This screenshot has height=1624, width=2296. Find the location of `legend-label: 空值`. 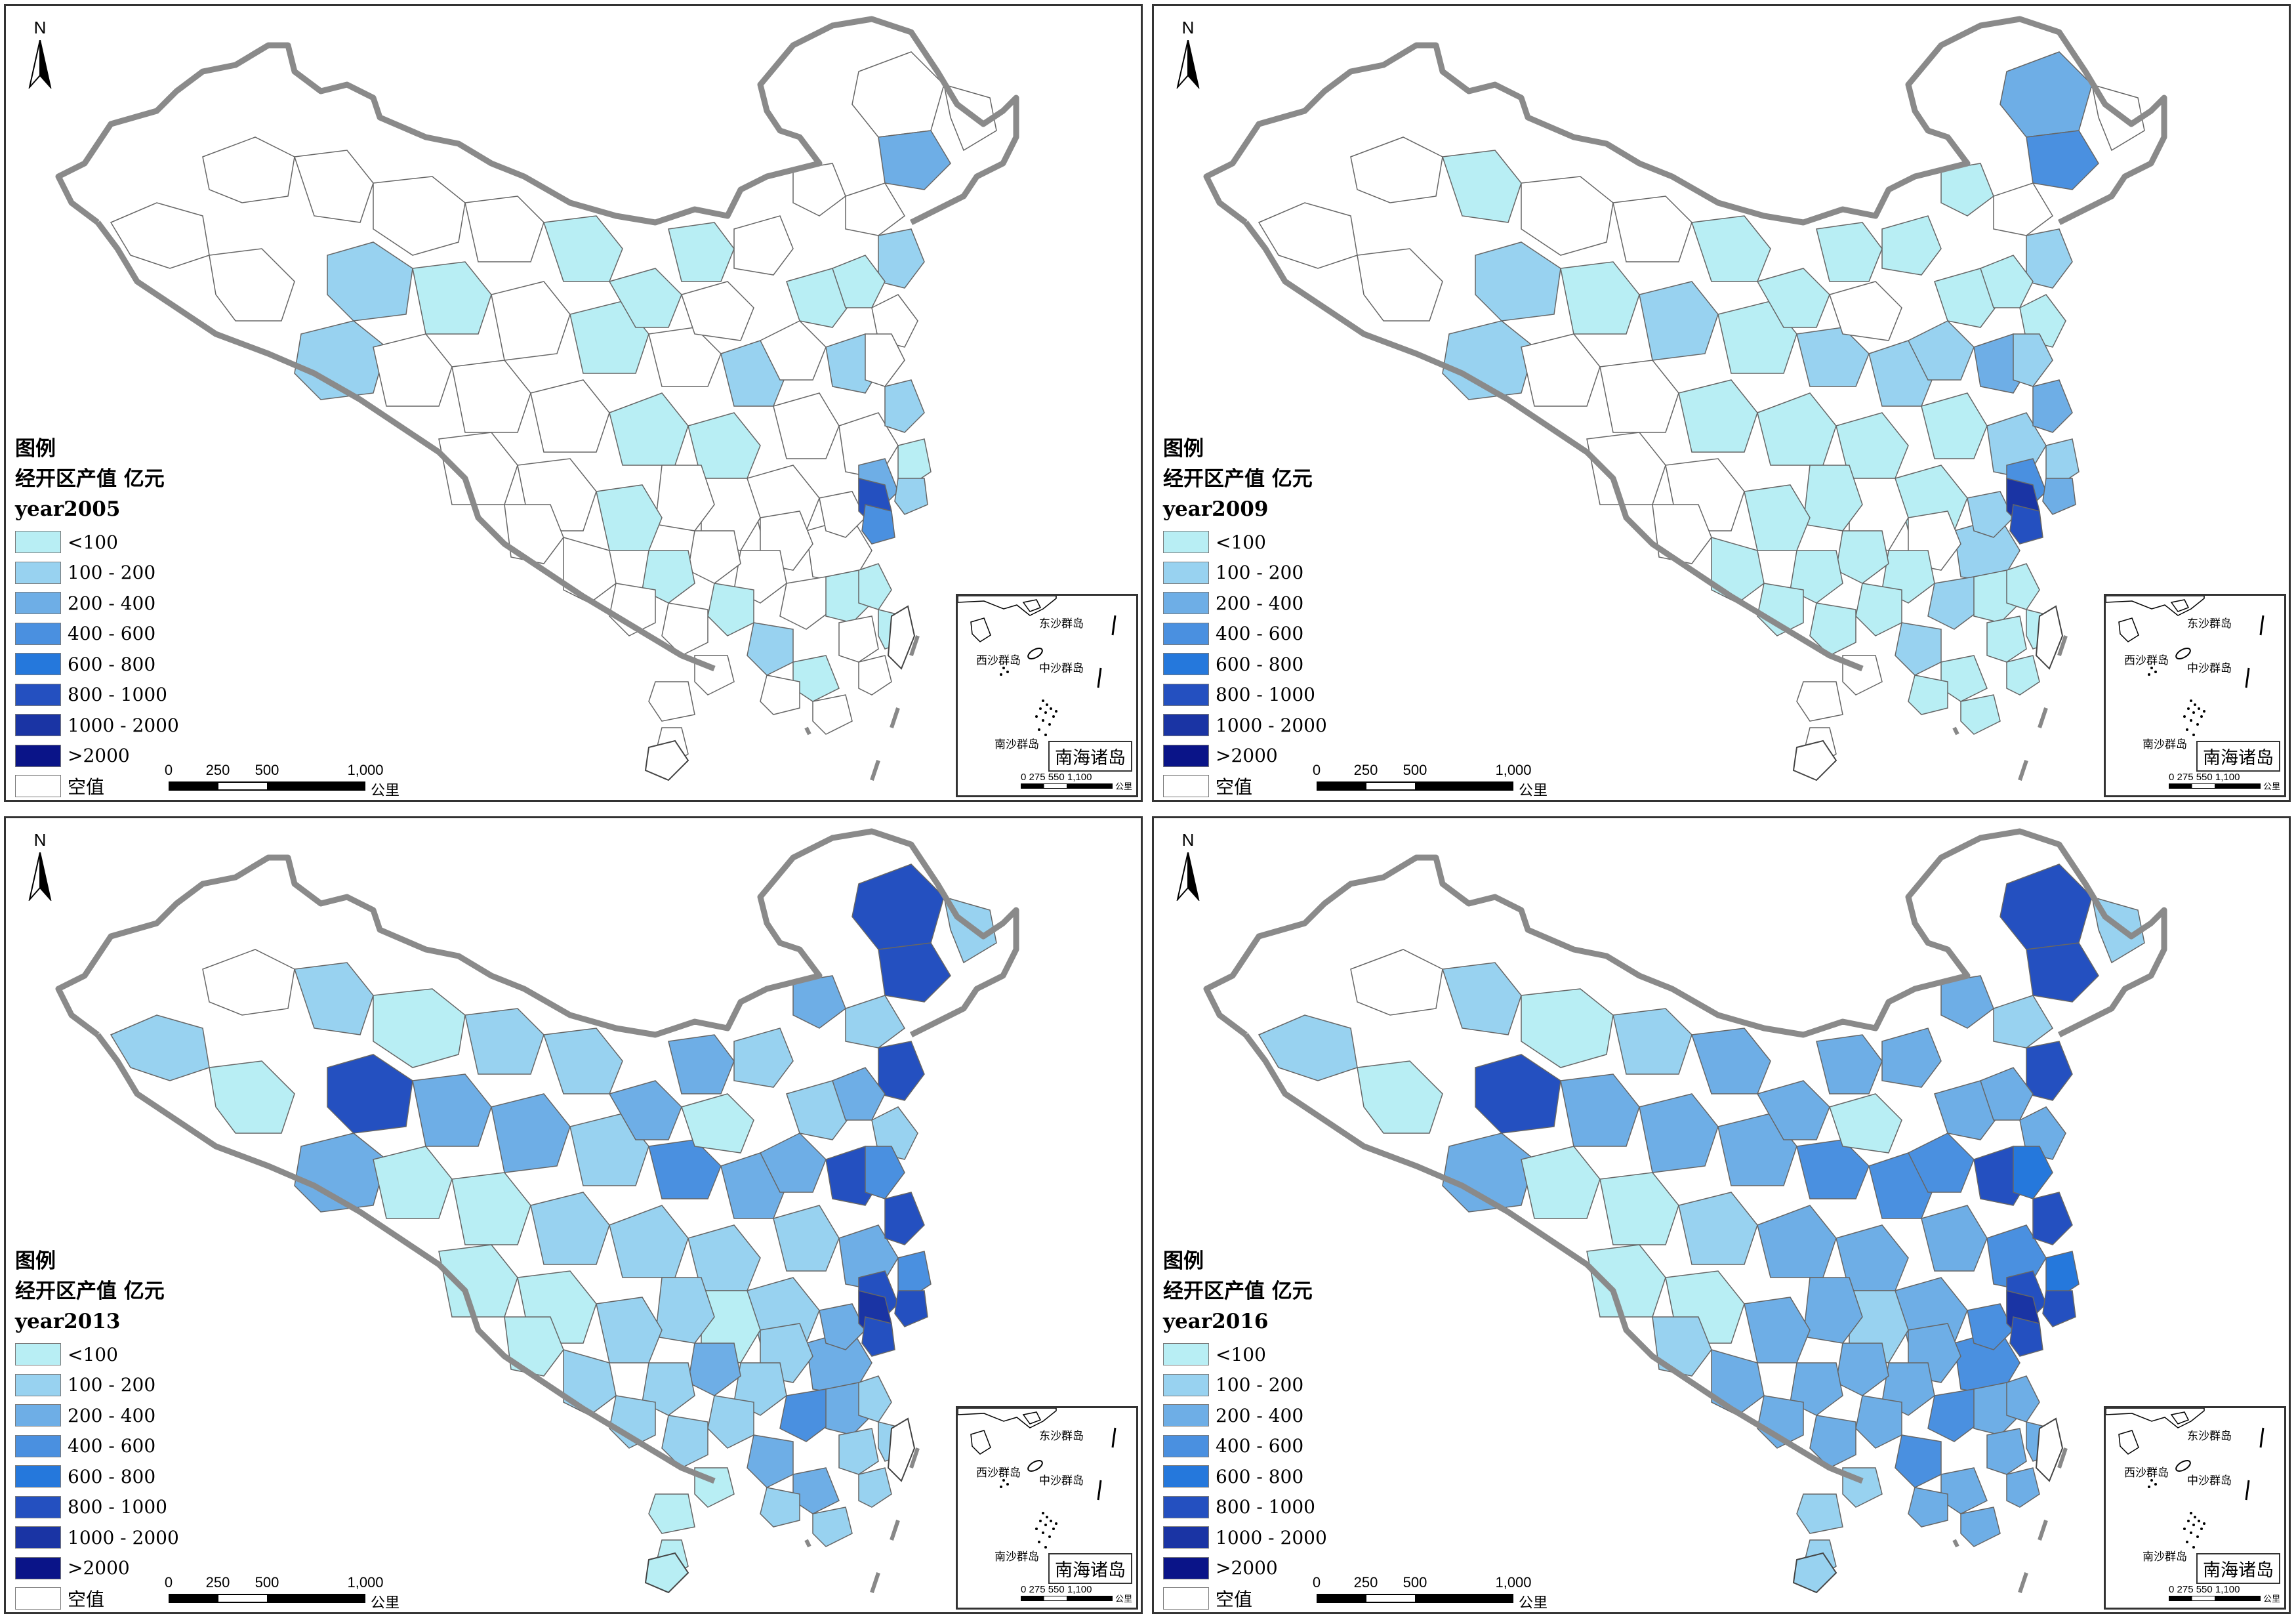

legend-label: 空值 is located at coordinates (87, 788).